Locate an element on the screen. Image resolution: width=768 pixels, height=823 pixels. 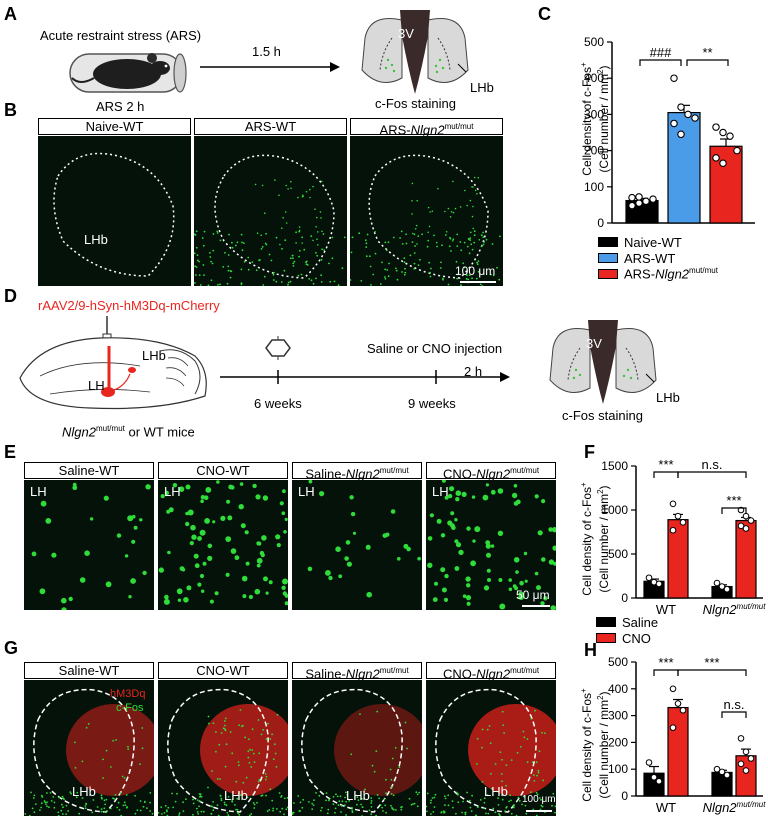
chart-h: 0 100 200 300 400 500 WT Nlgn2mut/mut *** *** n.s. is located at coordinates (687, 735).